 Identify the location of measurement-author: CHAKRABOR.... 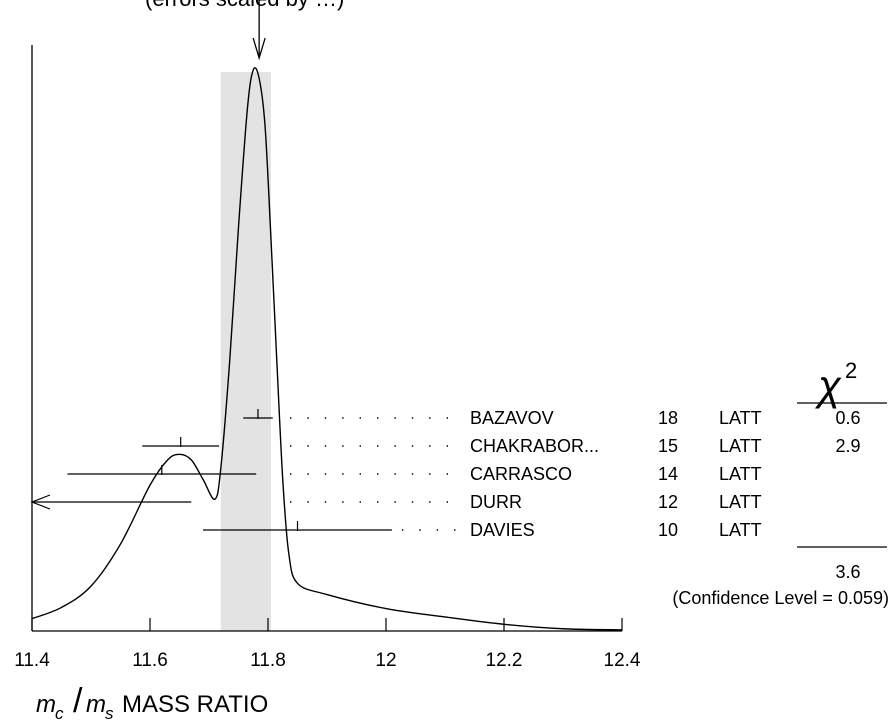
(534, 446).